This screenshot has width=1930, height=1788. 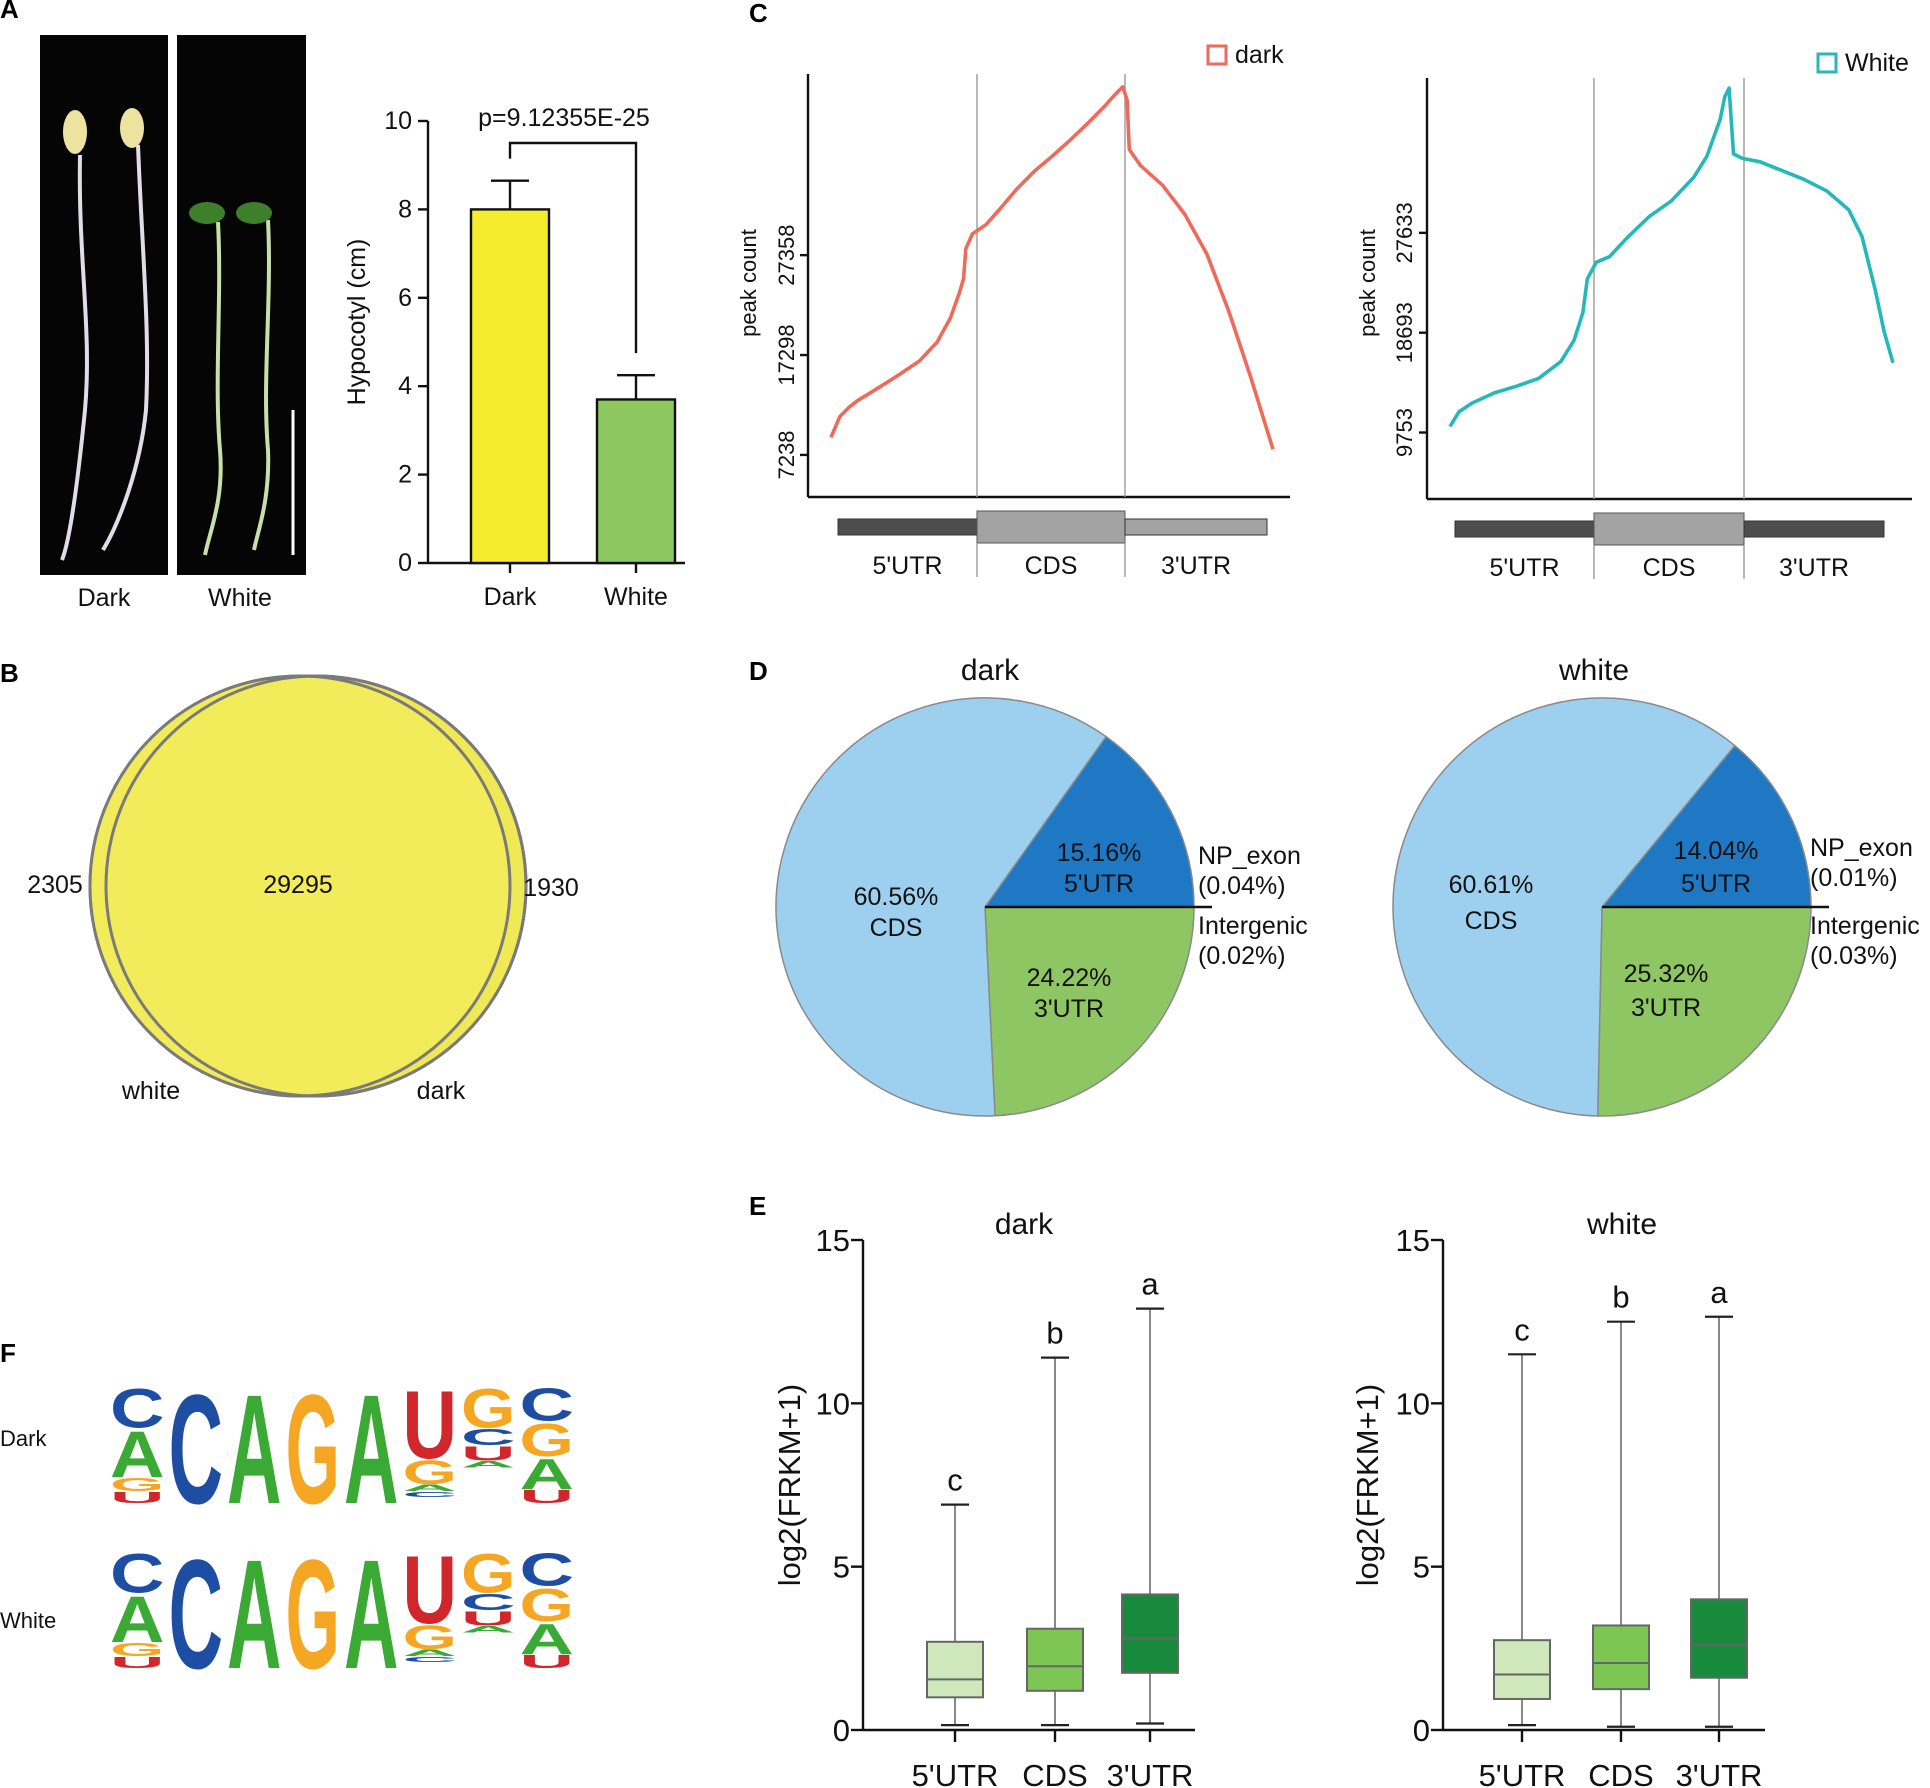 What do you see at coordinates (405, 563) in the screenshot?
I see `y-tick-label: 0` at bounding box center [405, 563].